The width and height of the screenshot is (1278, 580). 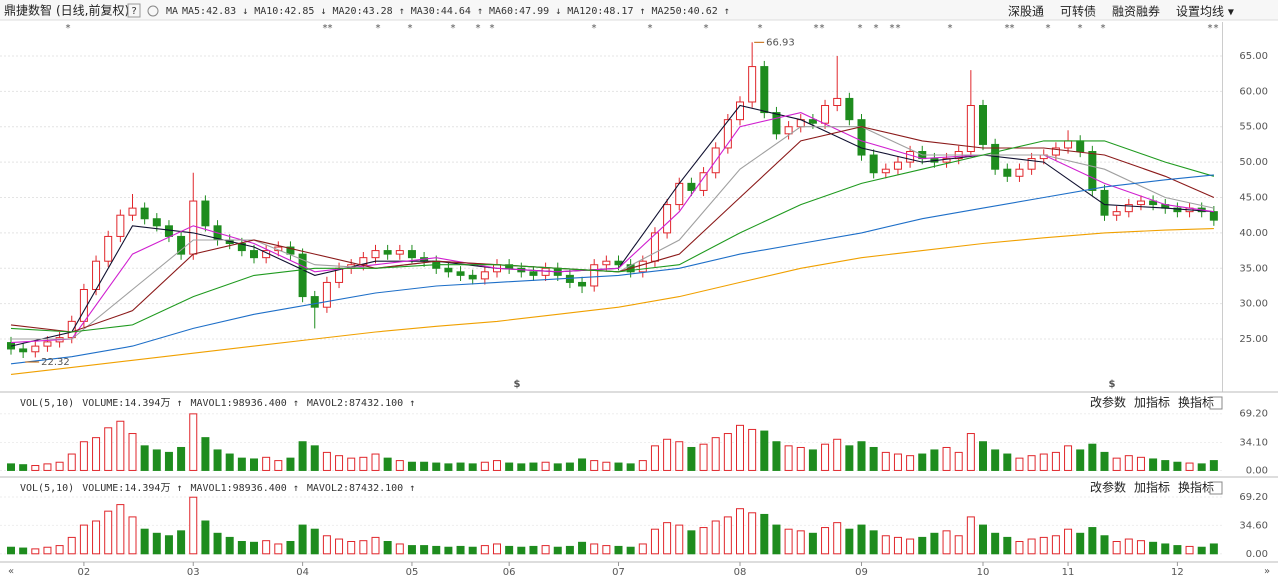 What do you see at coordinates (153, 11) in the screenshot?
I see `settings-icon` at bounding box center [153, 11].